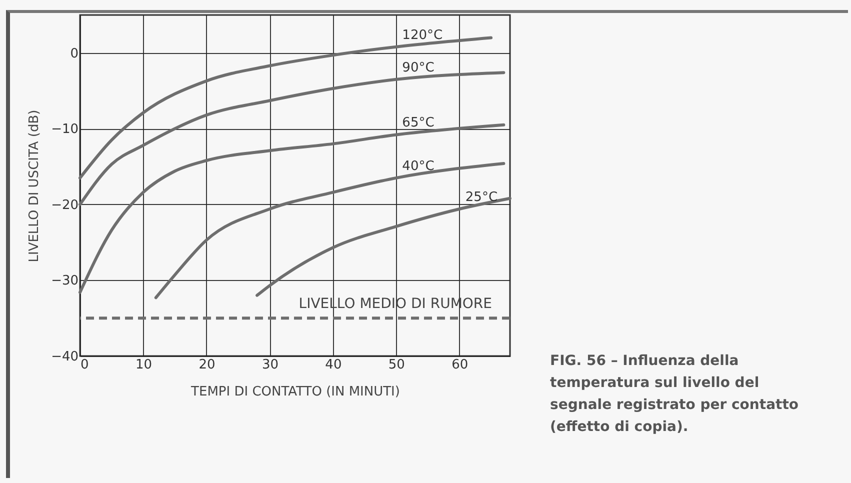 This screenshot has height=483, width=851. I want to click on y-tick-label: −10, so click(64, 130).